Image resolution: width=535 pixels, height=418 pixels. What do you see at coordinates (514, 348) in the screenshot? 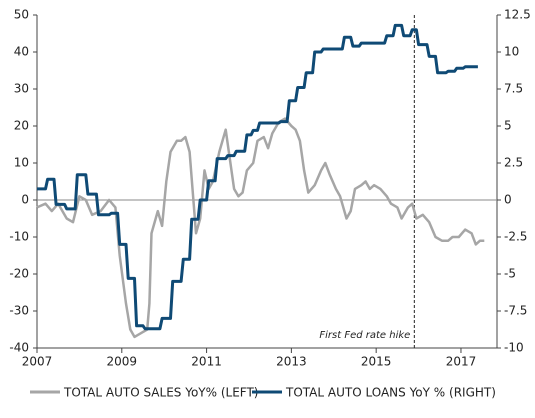
I see `y2-tick-label: -10` at bounding box center [514, 348].